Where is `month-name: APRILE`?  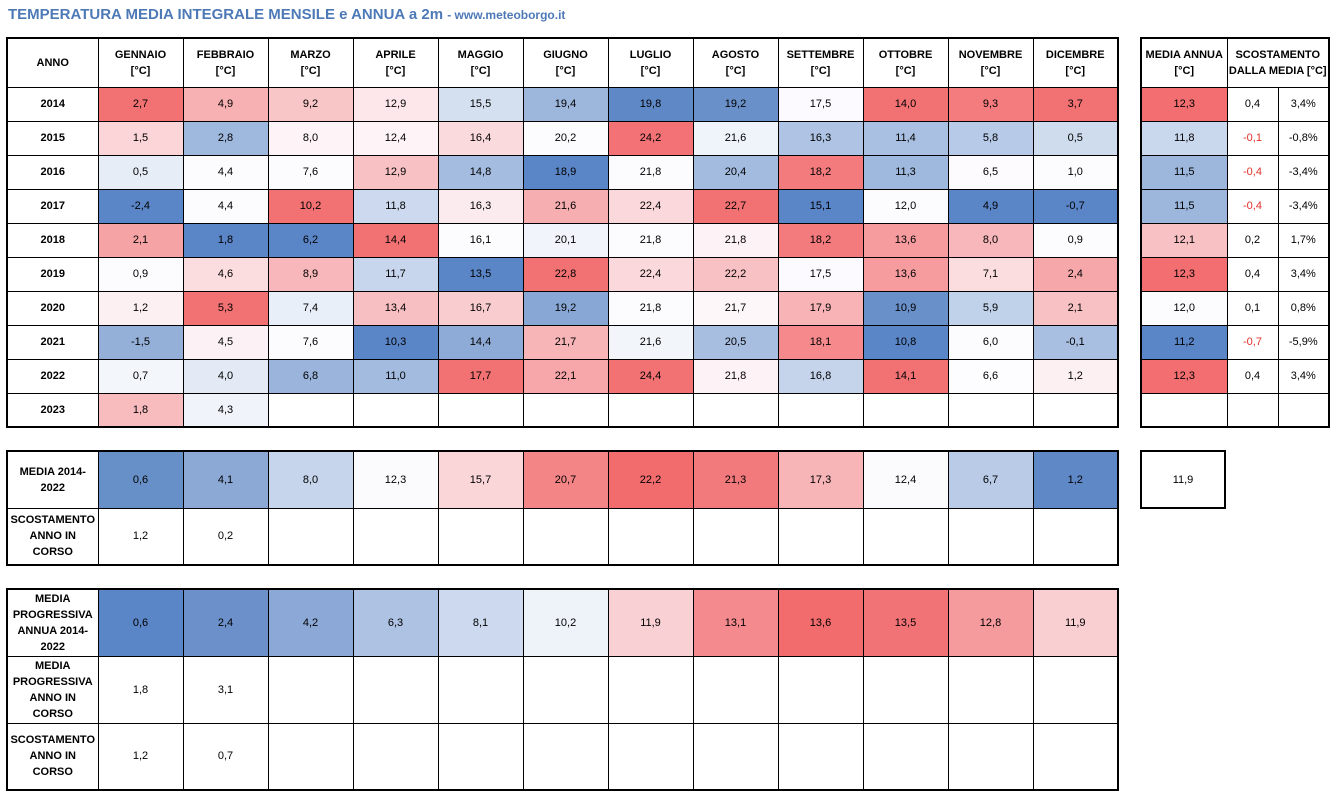 month-name: APRILE is located at coordinates (395, 54).